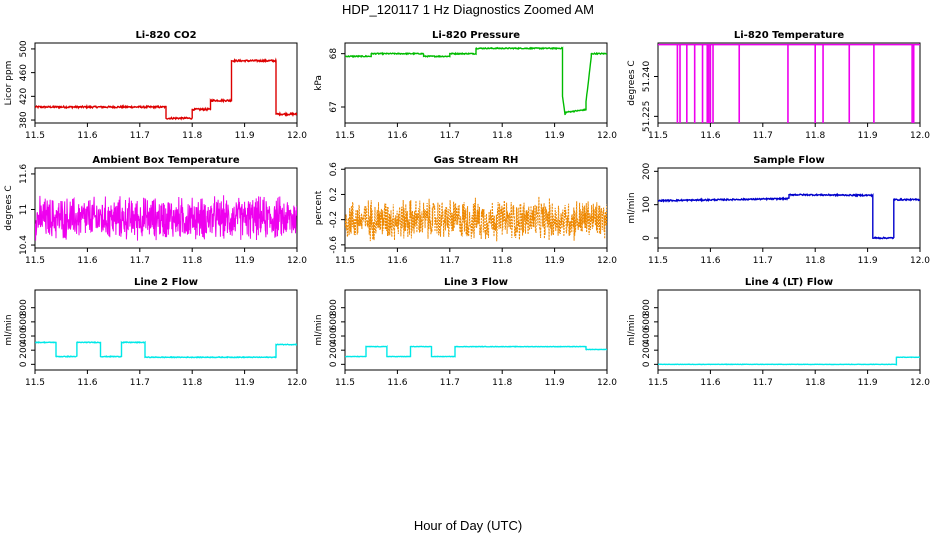 This screenshot has height=540, width=936. I want to click on y-tick-label: 10.4, so click(24, 245).